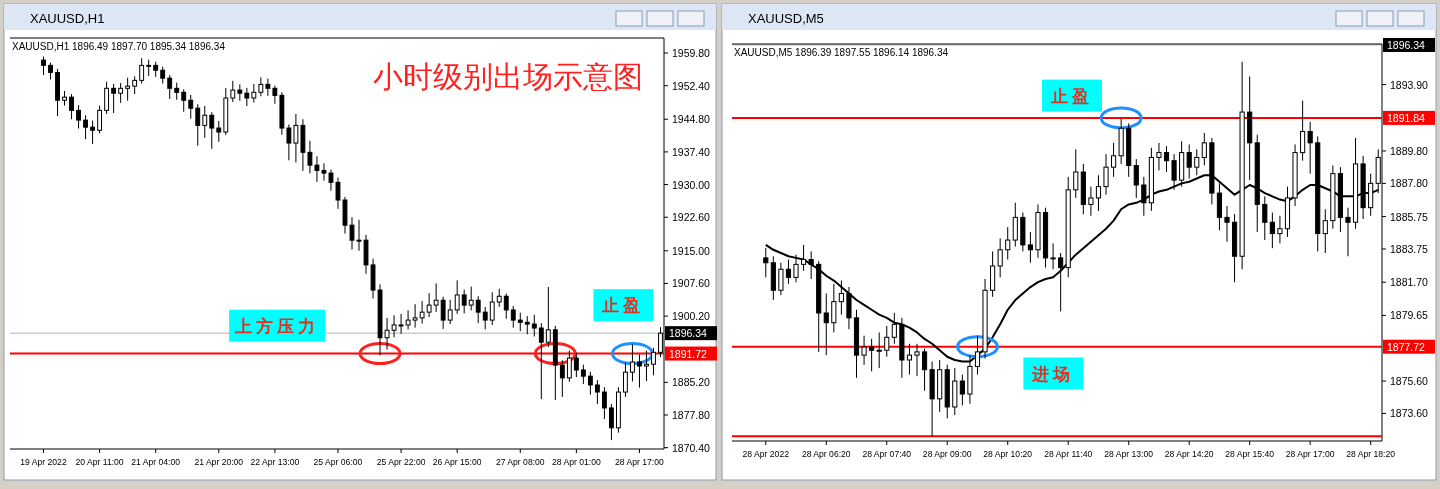 This screenshot has height=489, width=1440. What do you see at coordinates (691, 119) in the screenshot?
I see `y-tick-label: 1944.80` at bounding box center [691, 119].